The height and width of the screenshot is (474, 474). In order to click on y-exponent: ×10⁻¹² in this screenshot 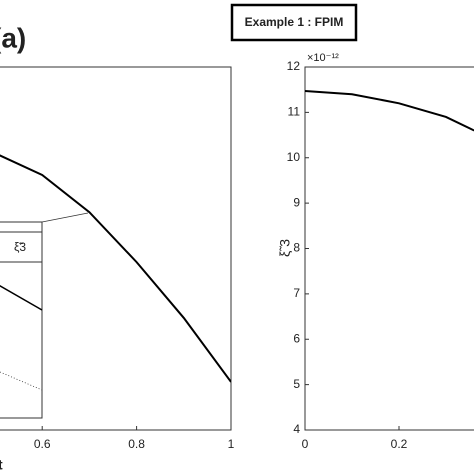, I will do `click(323, 58)`.